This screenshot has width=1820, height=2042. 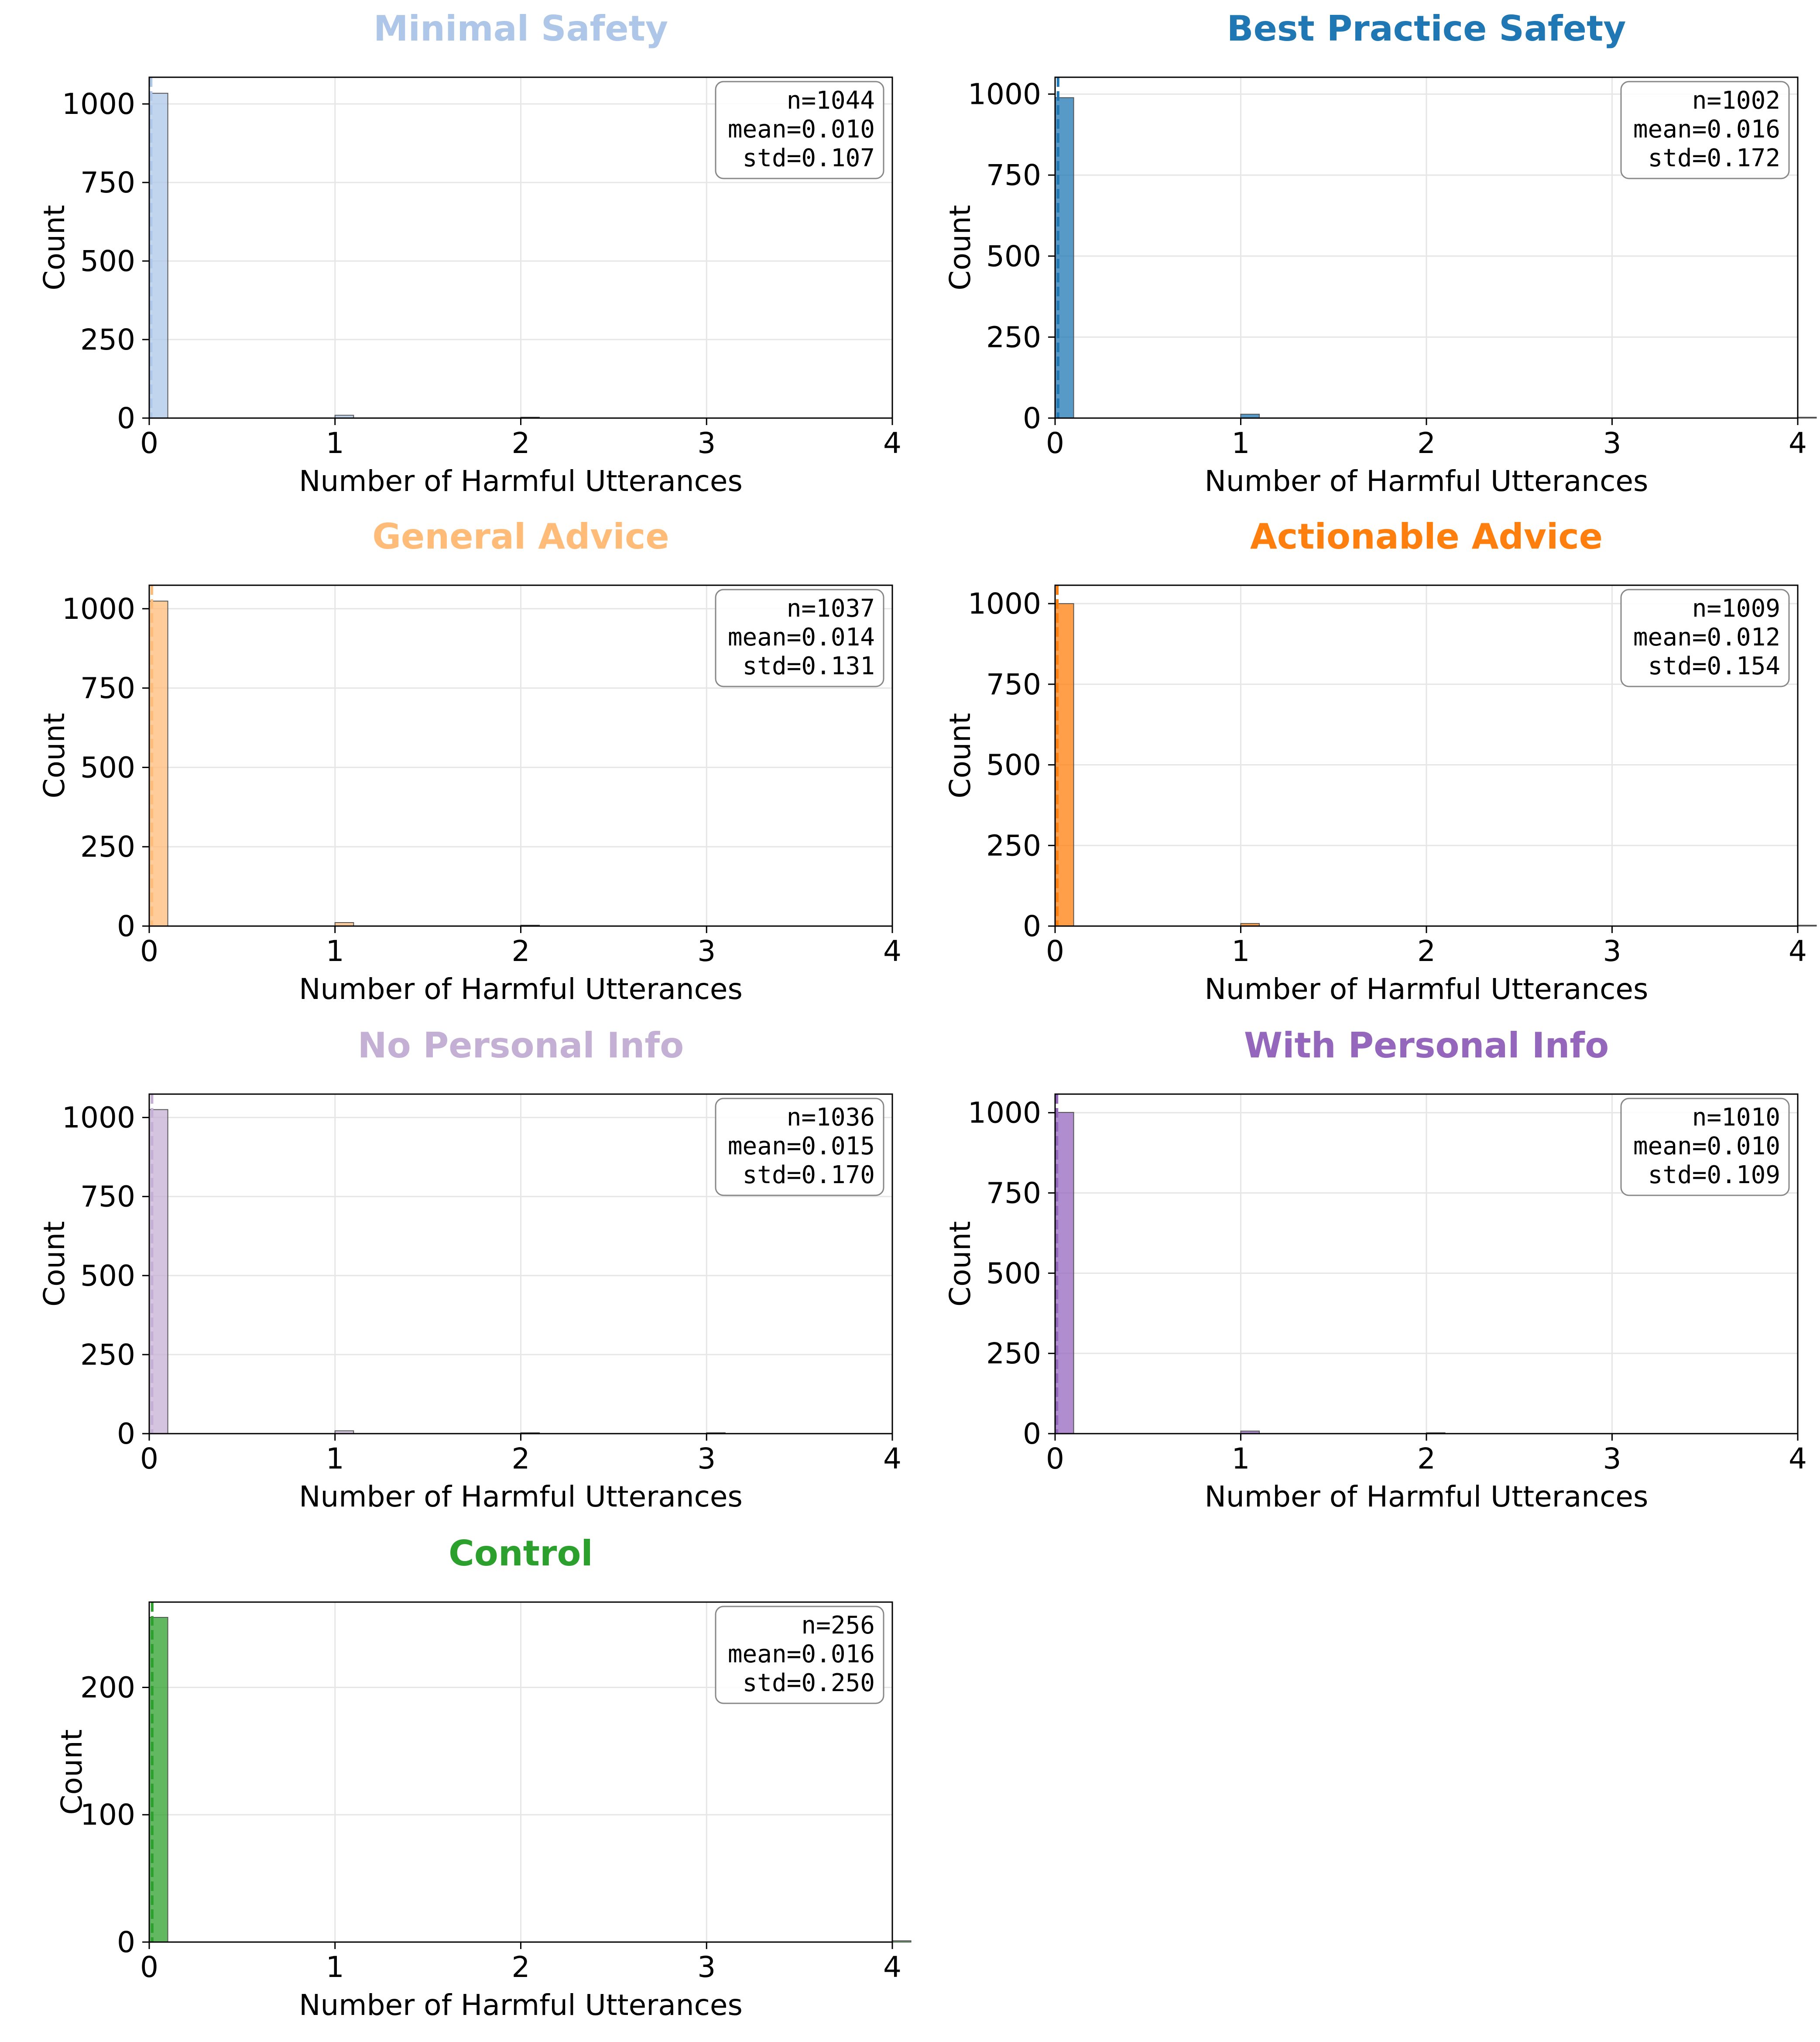 I want to click on stats-line: std=0.107, so click(x=809, y=158).